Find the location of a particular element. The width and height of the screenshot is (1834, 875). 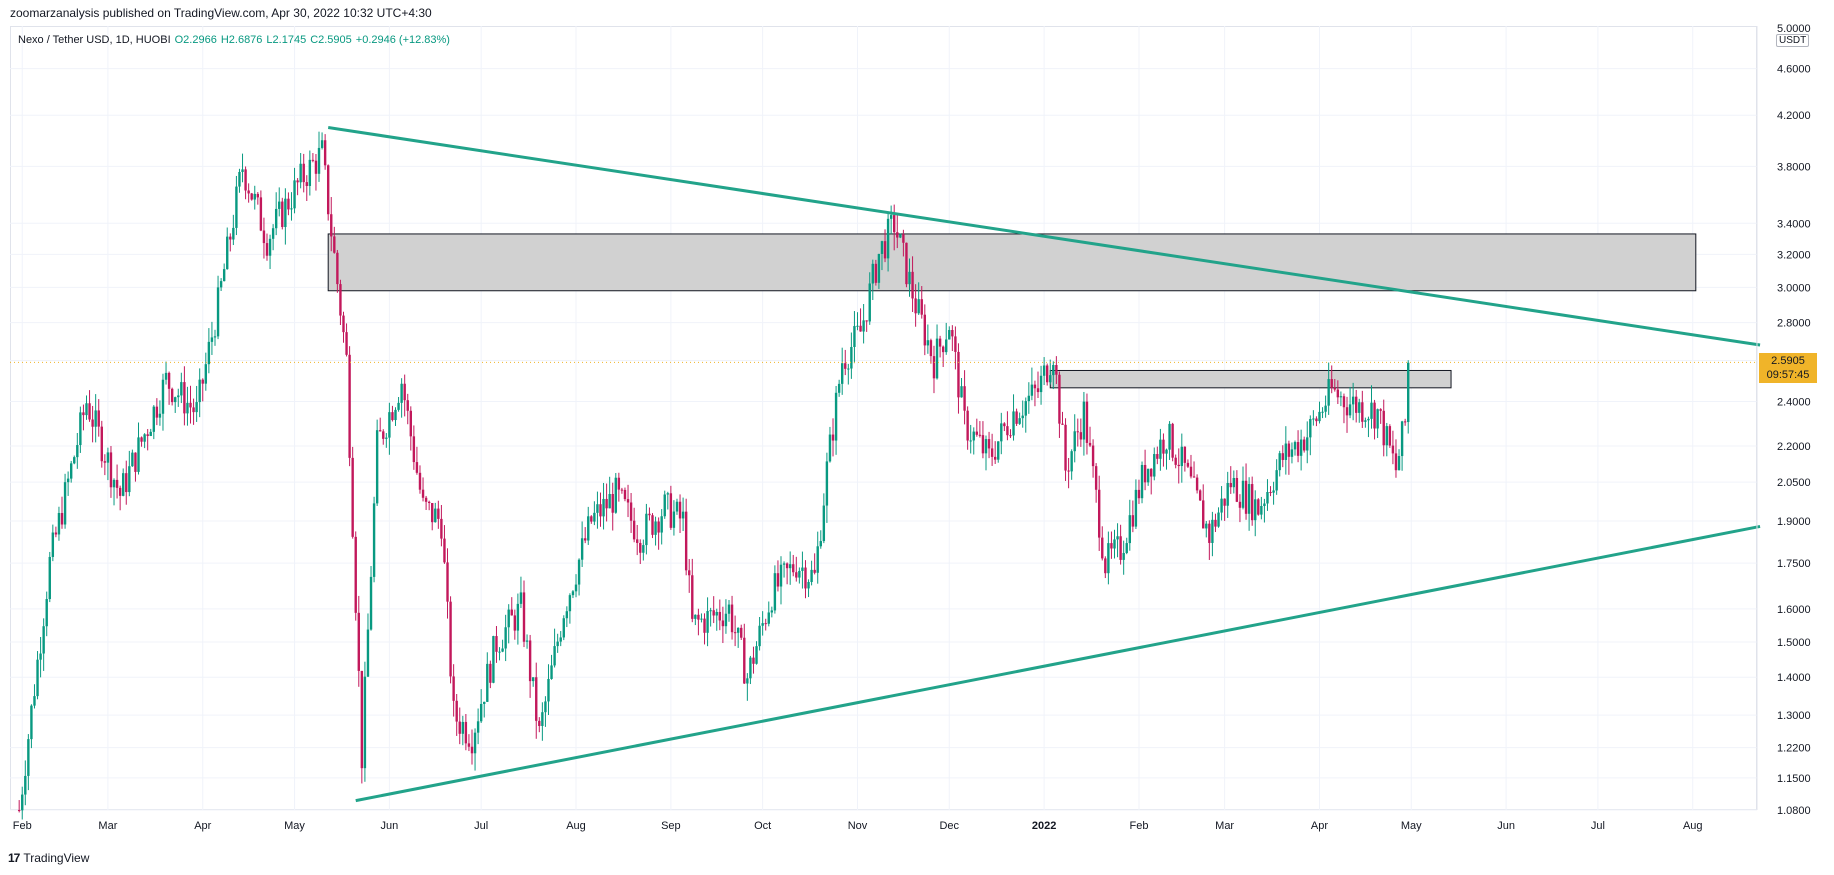

legend-high: H2.6876 is located at coordinates (241, 40).